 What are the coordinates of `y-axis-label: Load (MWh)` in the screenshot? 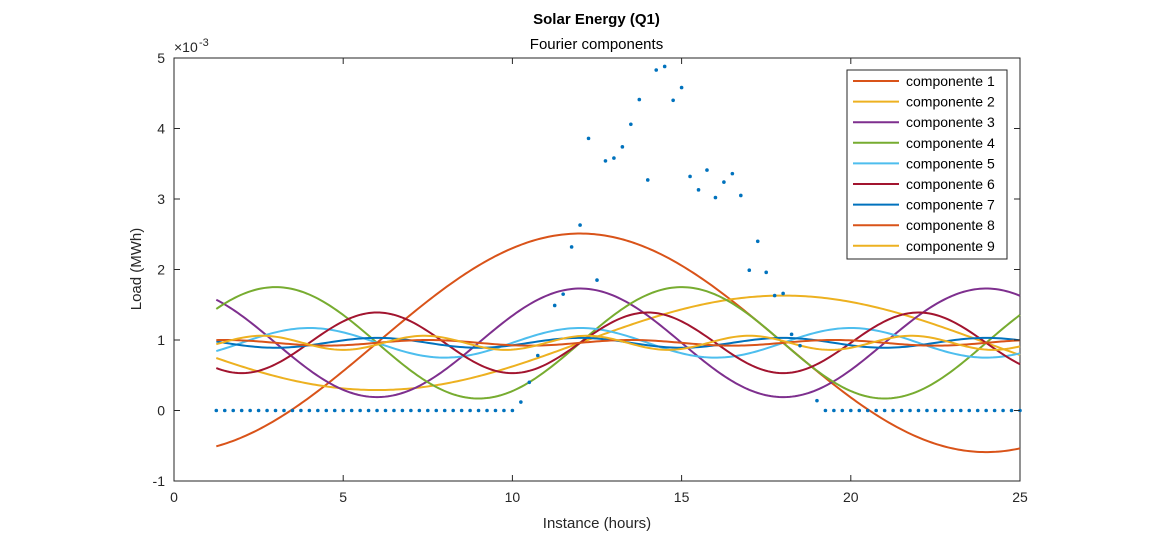 It's located at (136, 269).